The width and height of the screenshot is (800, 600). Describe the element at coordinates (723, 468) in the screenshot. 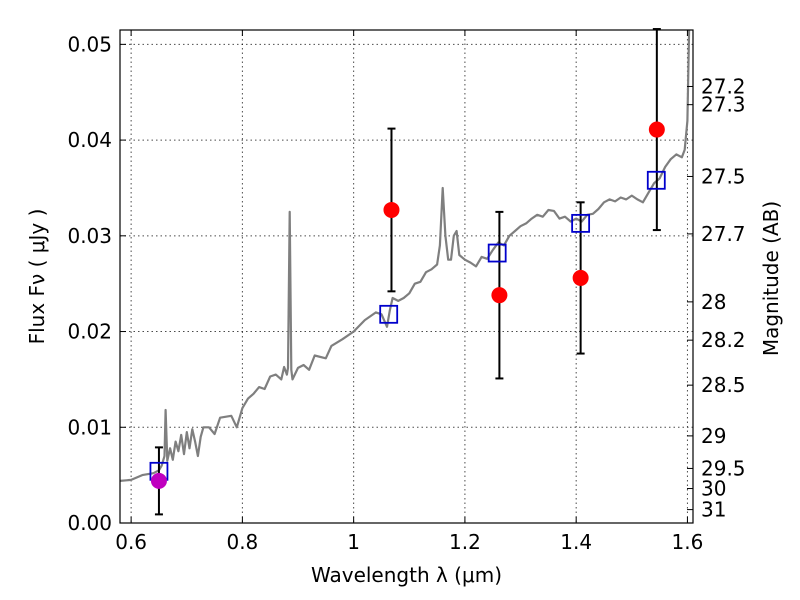

I see `mag-tick-label: 29.5` at that location.